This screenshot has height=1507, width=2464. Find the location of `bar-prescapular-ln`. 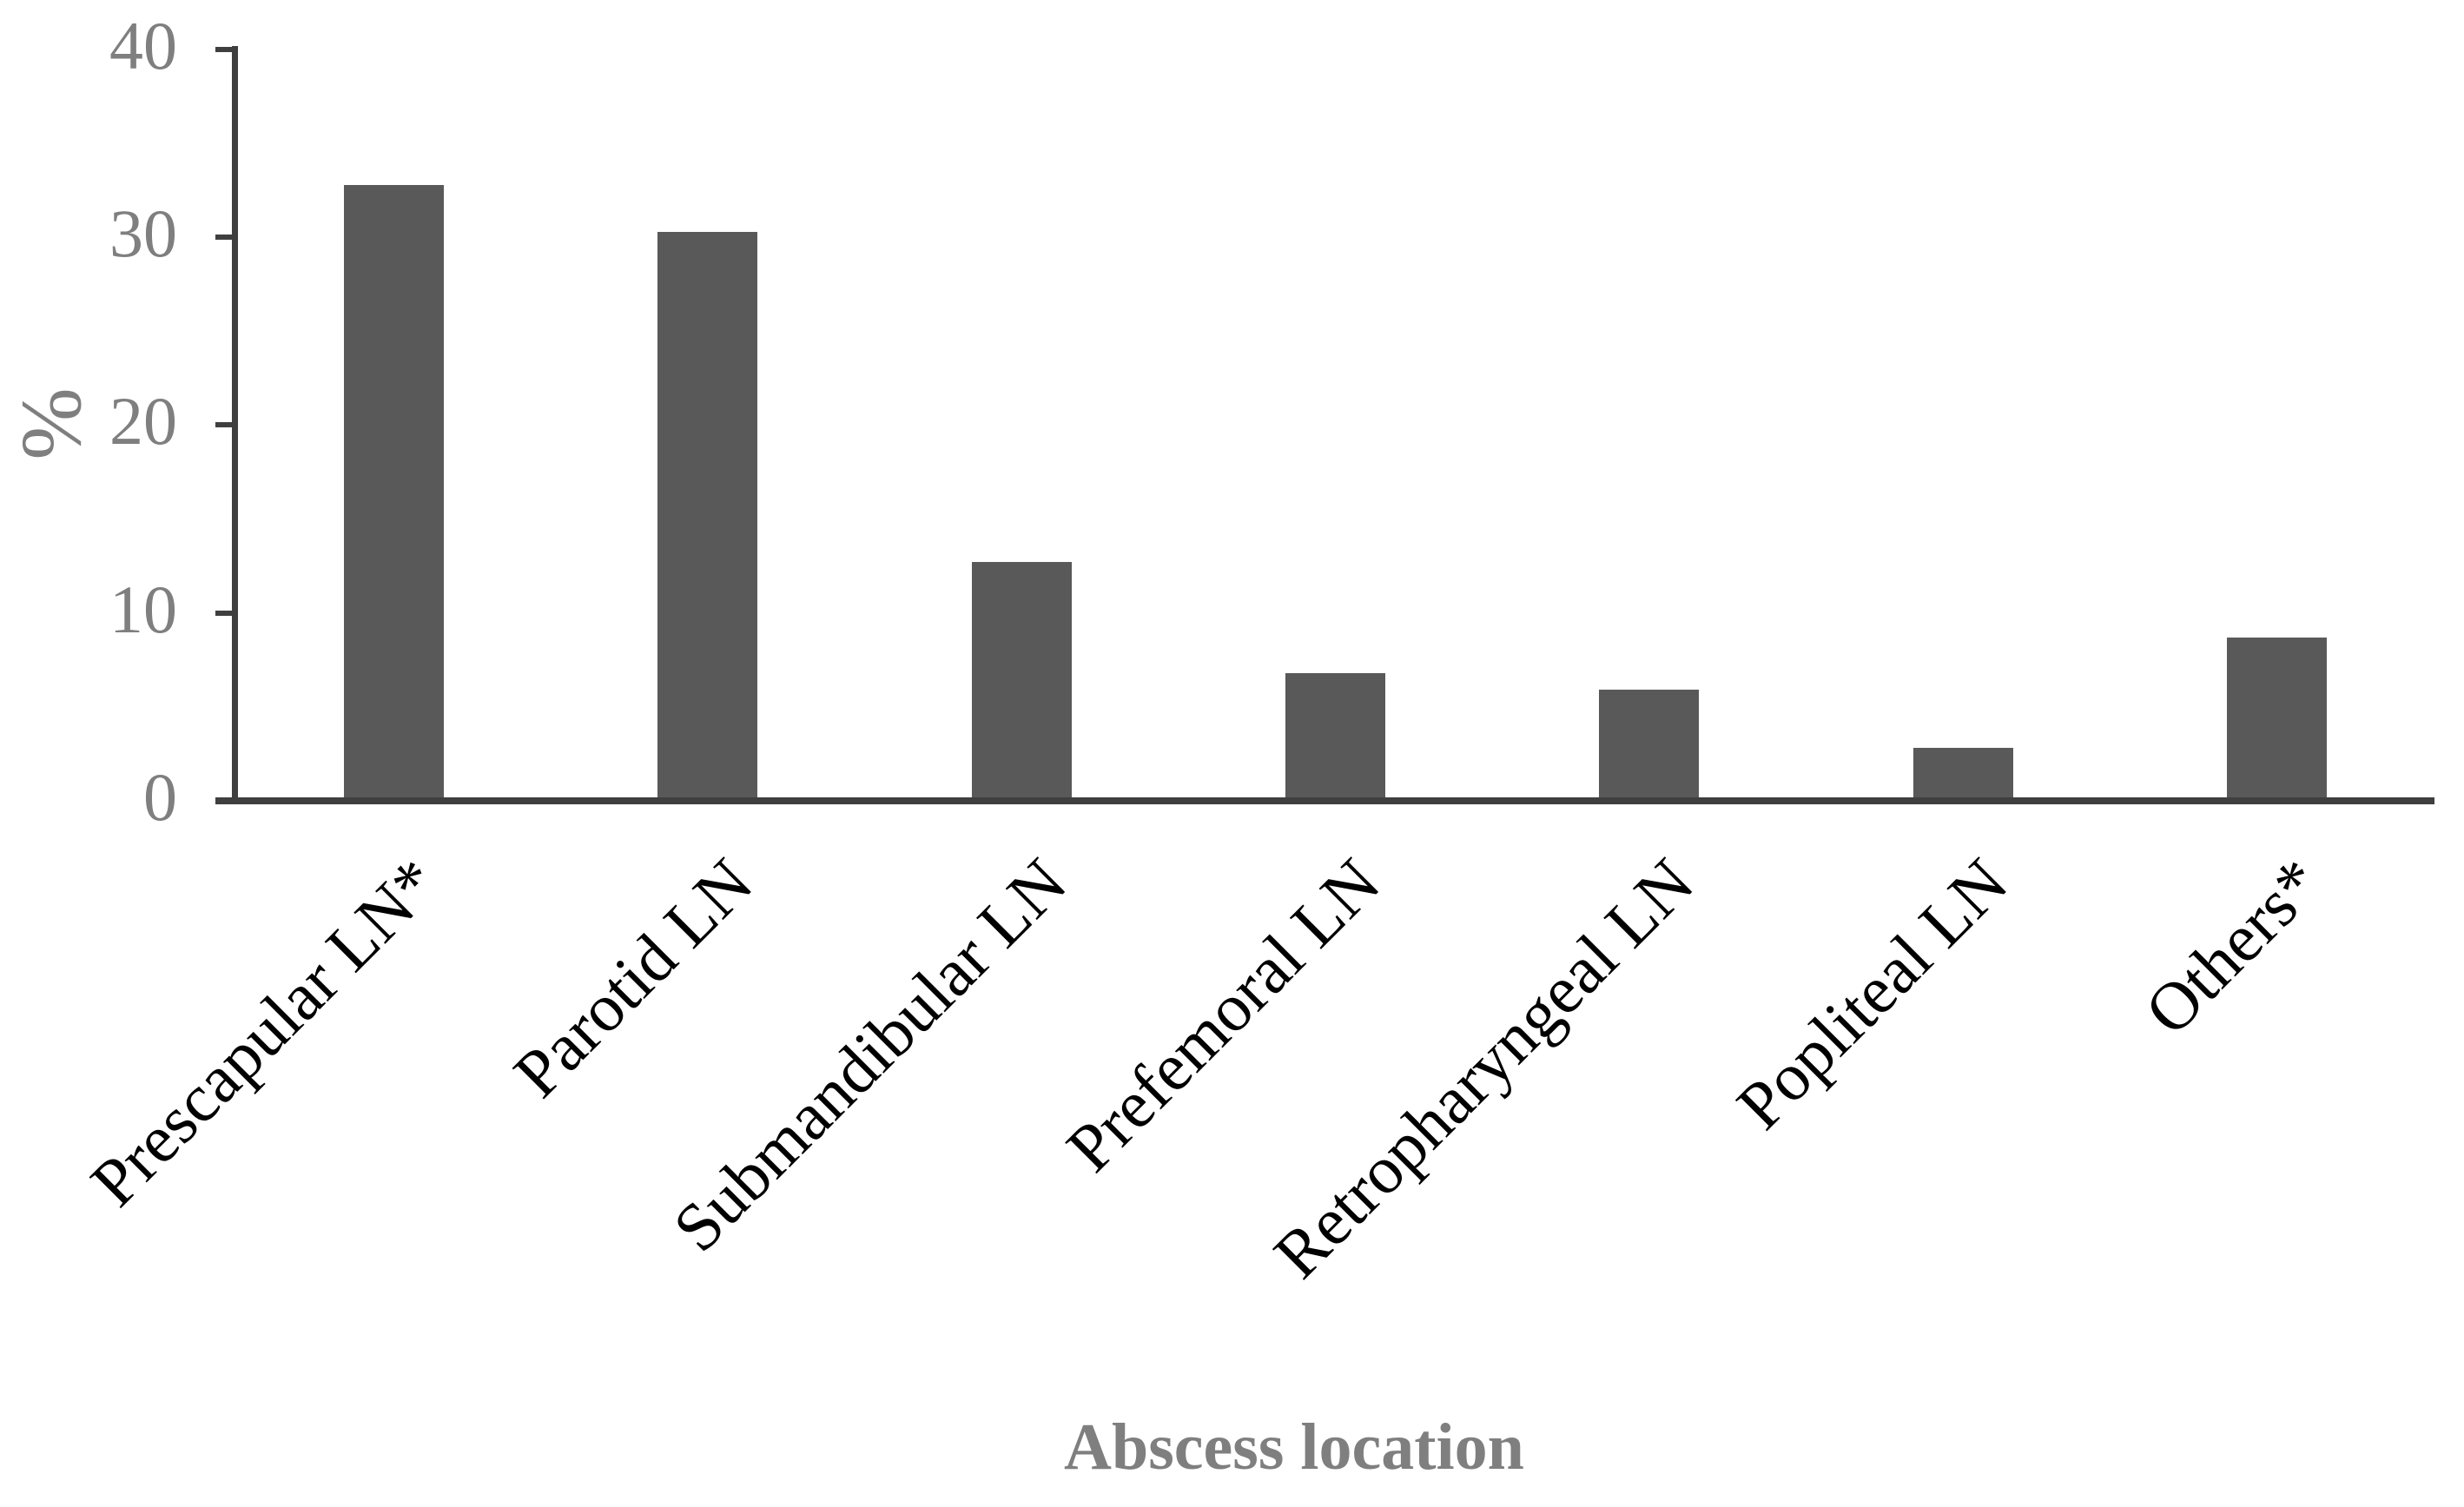

bar-prescapular-ln is located at coordinates (394, 490).